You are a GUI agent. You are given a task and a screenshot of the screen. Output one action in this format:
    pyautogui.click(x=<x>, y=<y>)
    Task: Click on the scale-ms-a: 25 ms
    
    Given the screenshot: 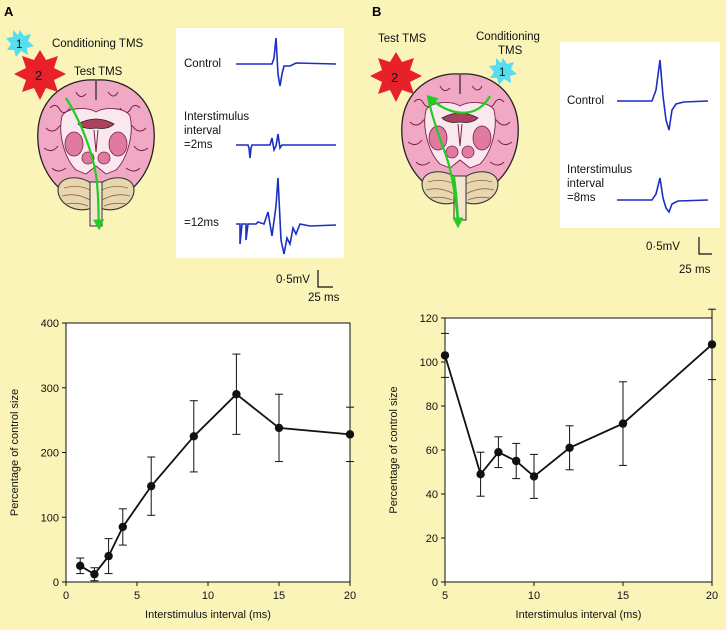 What is the action you would take?
    pyautogui.click(x=324, y=298)
    